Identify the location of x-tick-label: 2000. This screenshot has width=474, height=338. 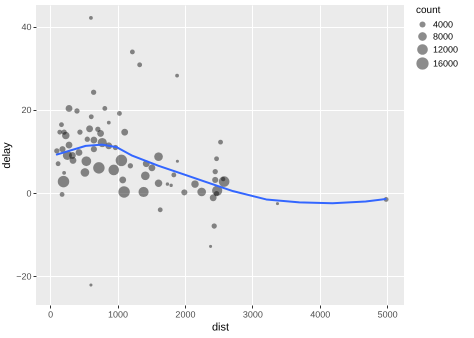
(185, 315).